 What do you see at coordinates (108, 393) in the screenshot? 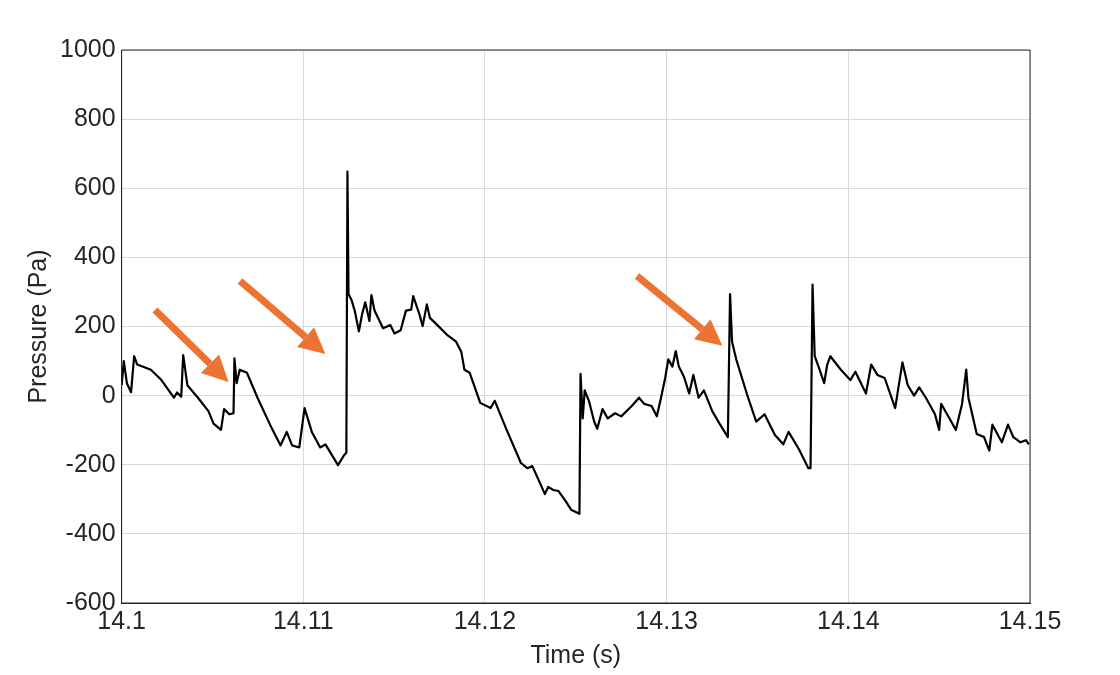
I see `y-tick-label: 0` at bounding box center [108, 393].